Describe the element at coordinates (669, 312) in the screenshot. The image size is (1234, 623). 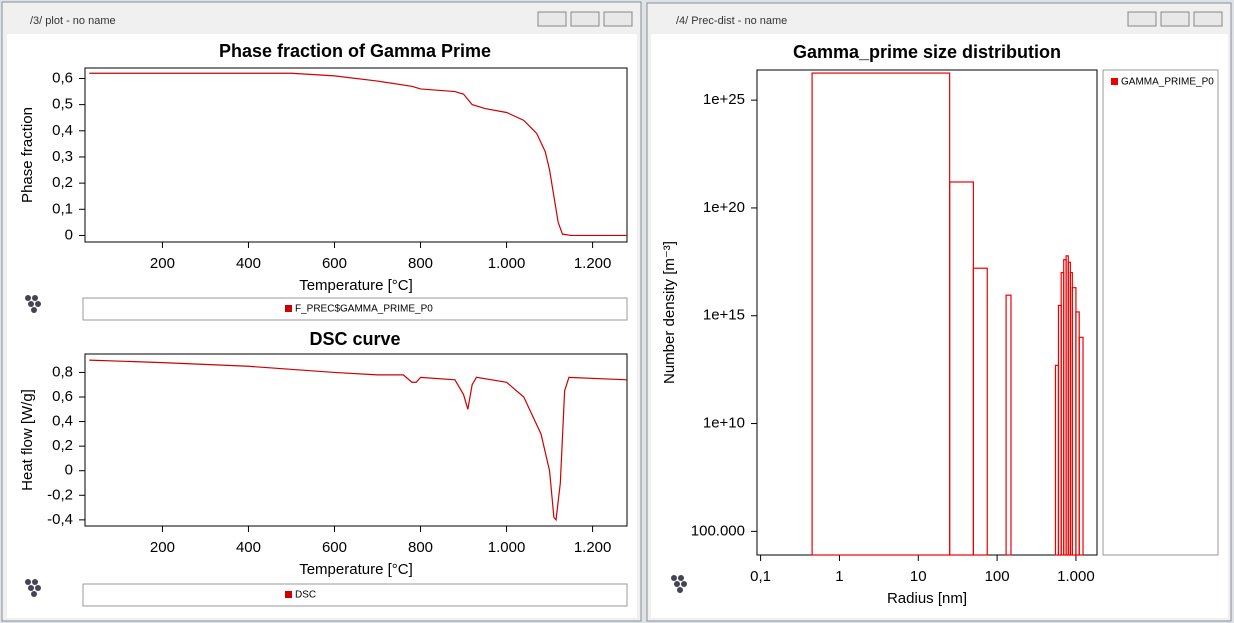
I see `y-axis-label: Number density [m⁻³]` at that location.